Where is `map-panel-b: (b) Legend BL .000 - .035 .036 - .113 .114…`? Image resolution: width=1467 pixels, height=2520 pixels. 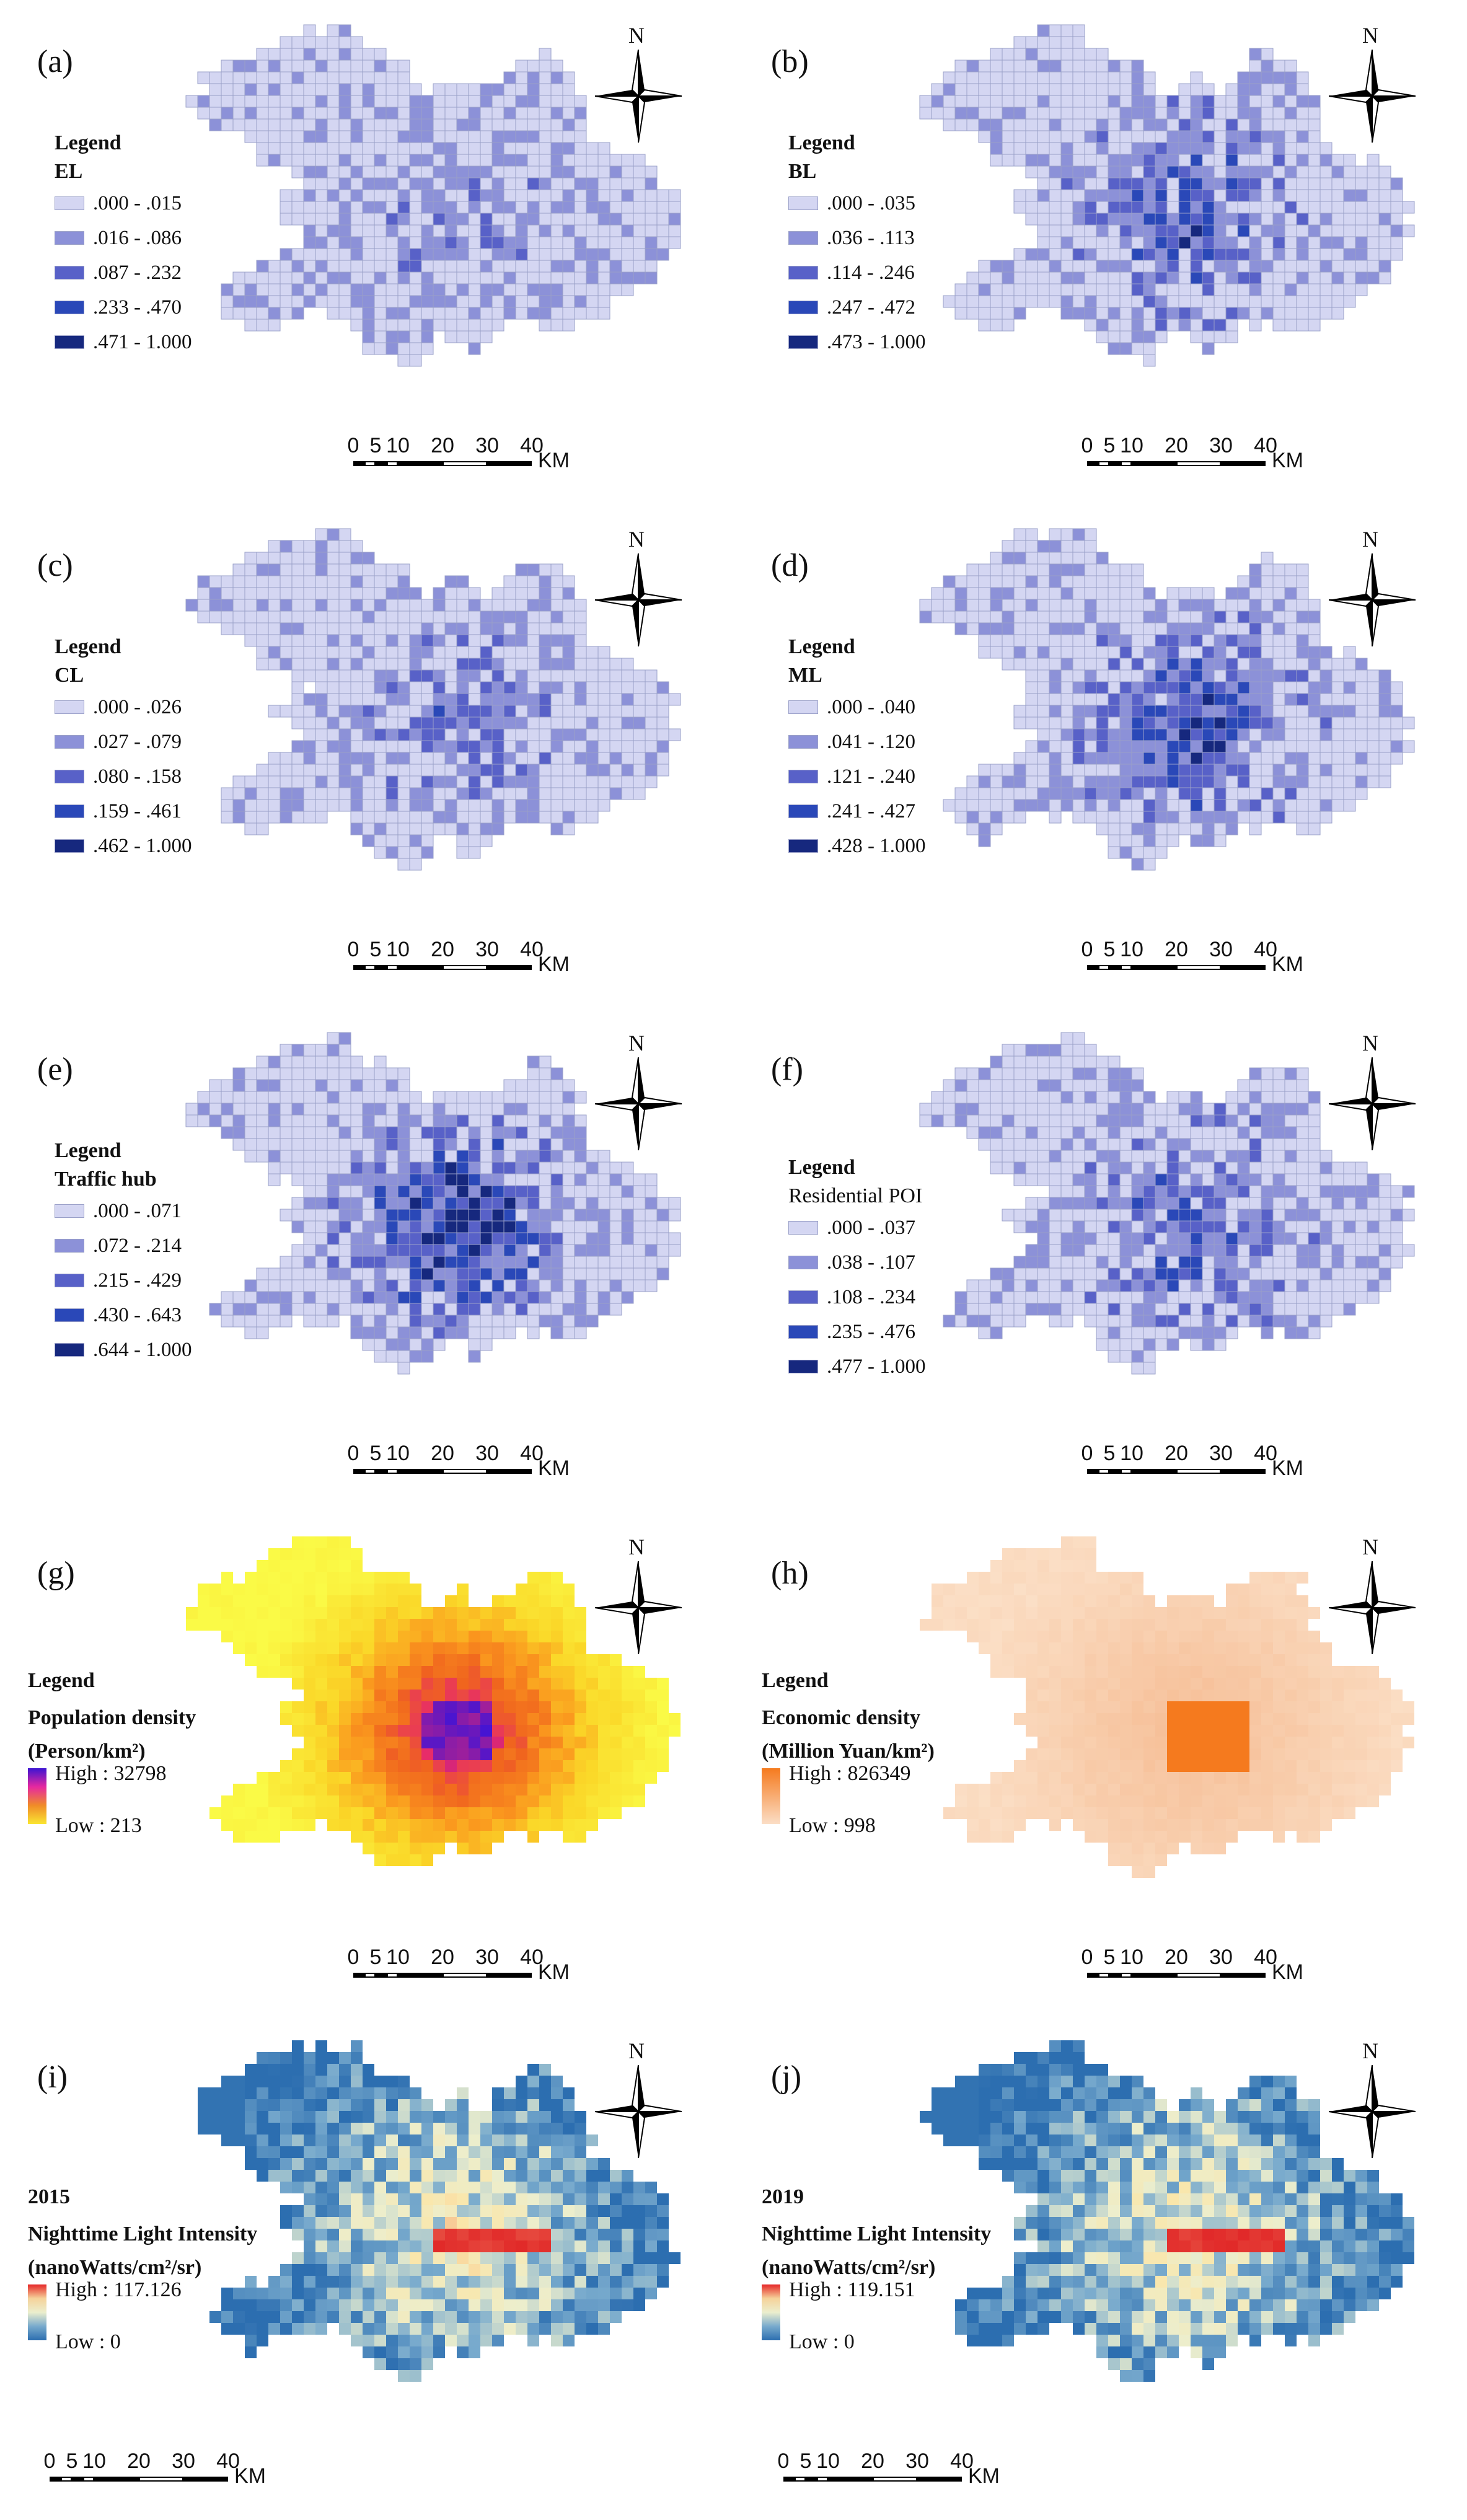
map-panel-b: (b) Legend BL .000 - .035 .036 - .113 .114… is located at coordinates (1100, 252).